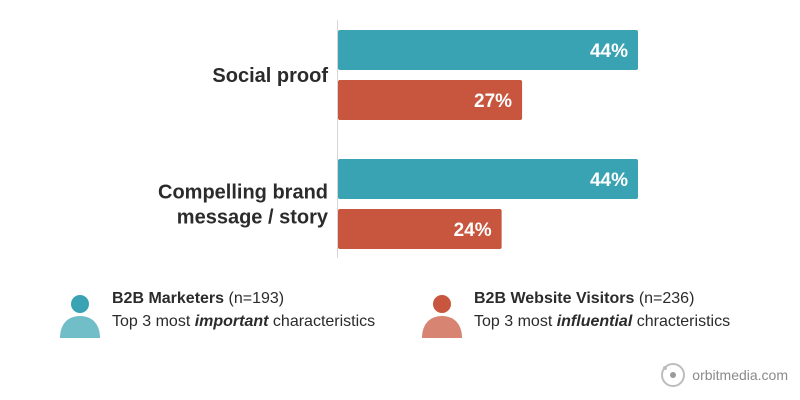 Image resolution: width=800 pixels, height=400 pixels. I want to click on legend-desc-after: characteristics, so click(322, 321).